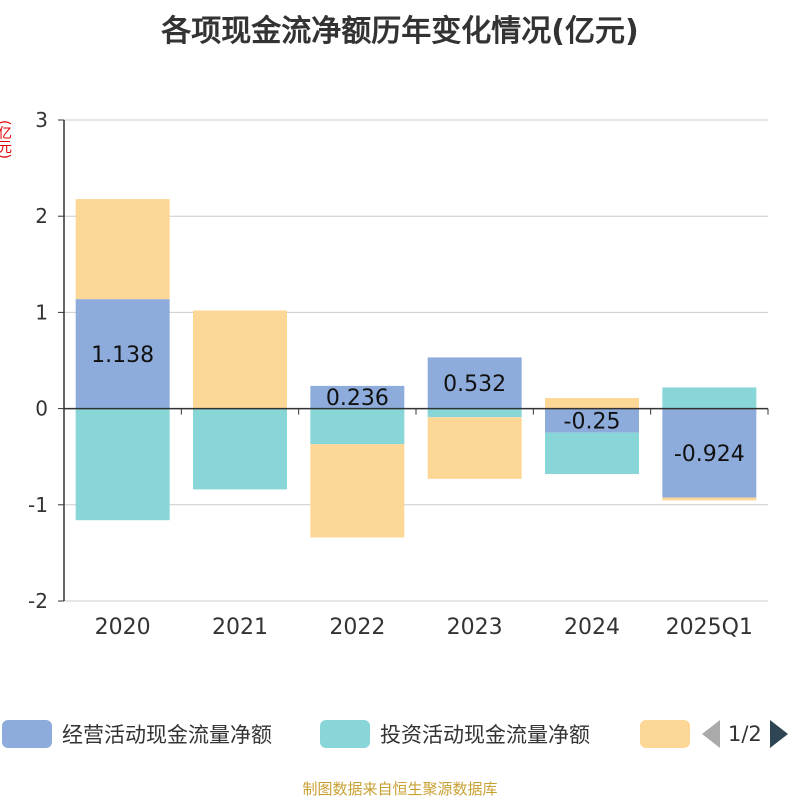 The image size is (800, 800). I want to click on legend: 经营活动现金流量净额 投资活动现金流量净额 1/2, so click(400, 734).